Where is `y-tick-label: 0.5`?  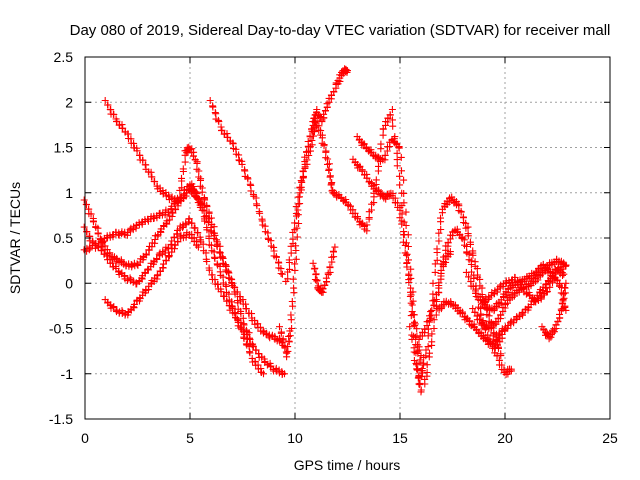
y-tick-label: 0.5 is located at coordinates (64, 238).